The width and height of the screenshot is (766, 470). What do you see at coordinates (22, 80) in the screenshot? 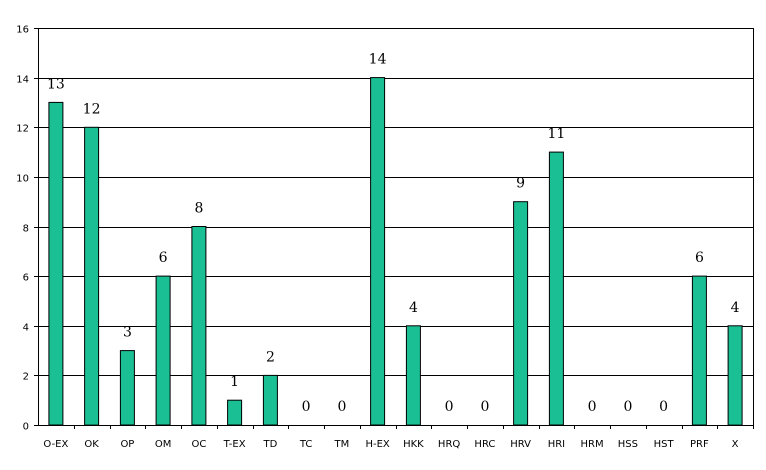
I see `y-tick-label: 14` at bounding box center [22, 80].